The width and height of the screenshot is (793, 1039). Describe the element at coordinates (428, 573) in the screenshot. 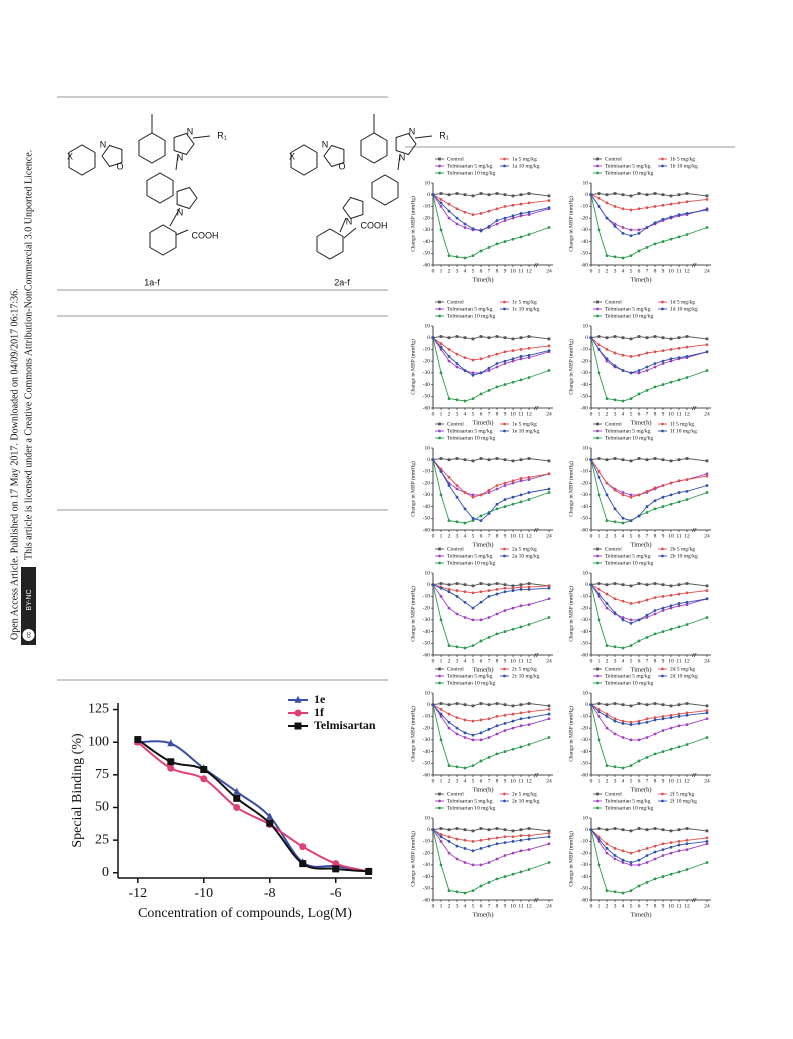

I see `y-tick-label: 10` at that location.